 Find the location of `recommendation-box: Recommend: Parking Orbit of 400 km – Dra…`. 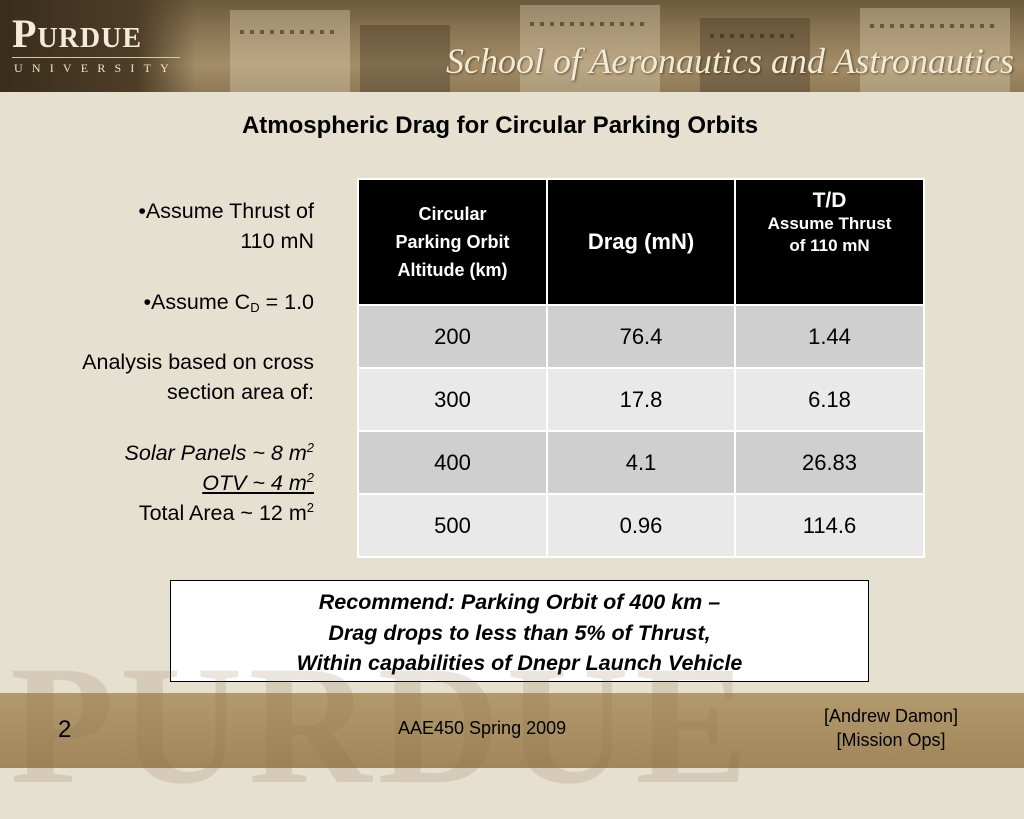

recommendation-box: Recommend: Parking Orbit of 400 km – Dra… is located at coordinates (519, 631).